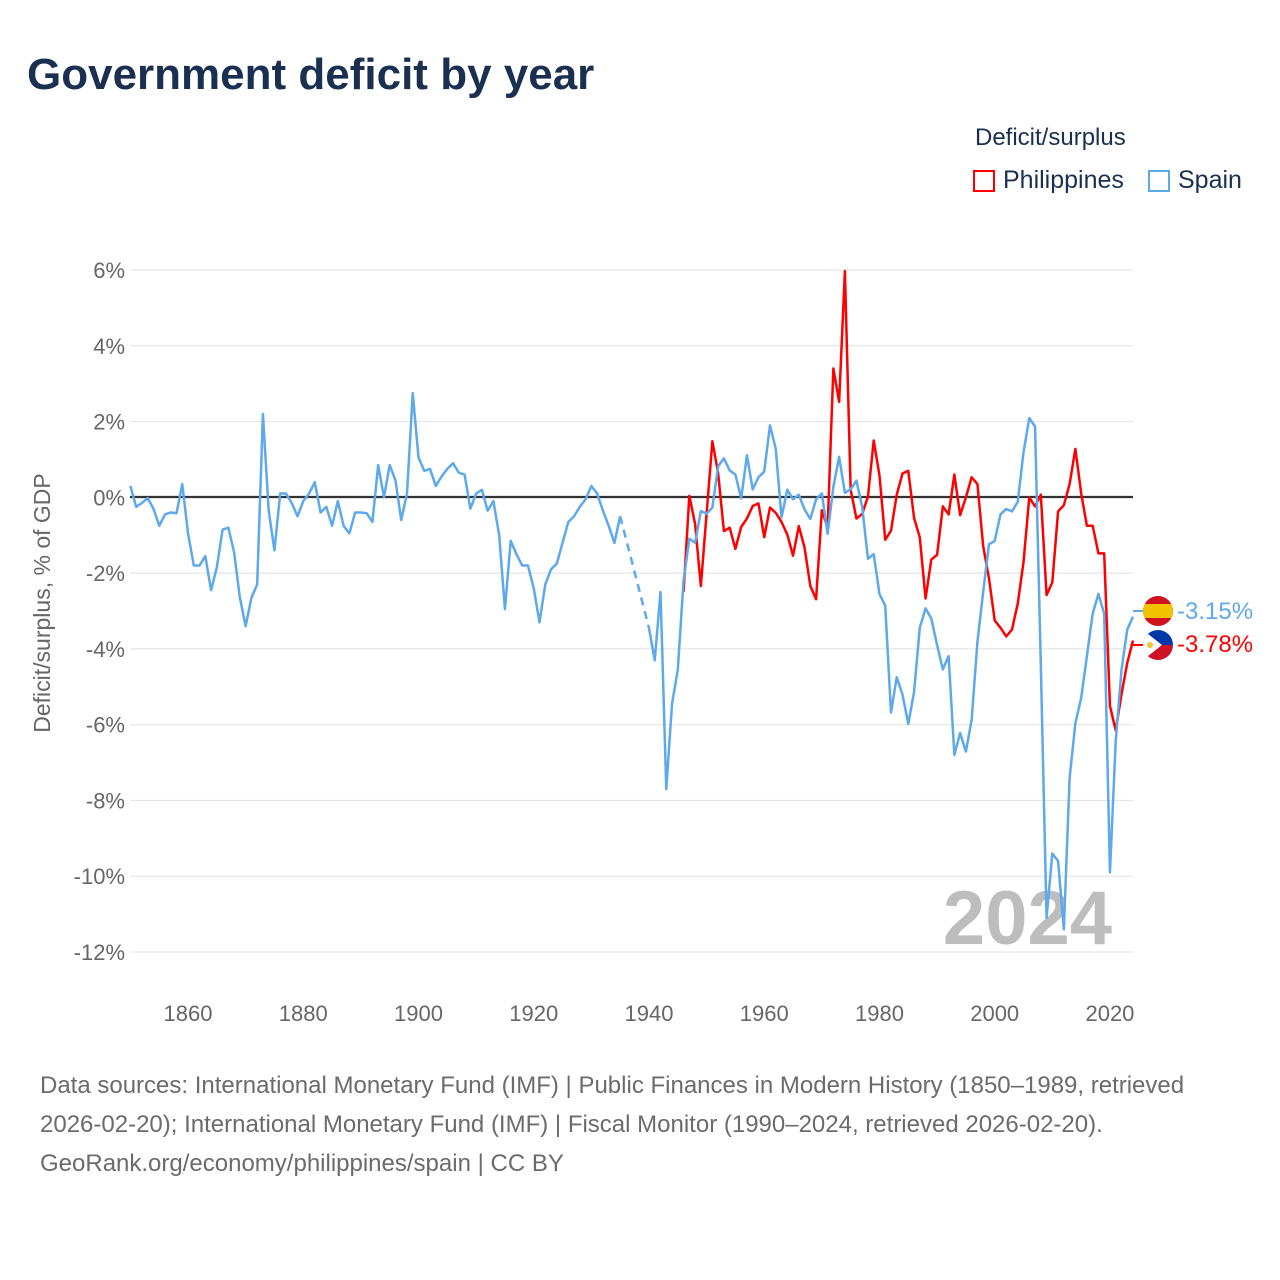 Image resolution: width=1280 pixels, height=1280 pixels. What do you see at coordinates (109, 346) in the screenshot?
I see `y-tick-label: 4%` at bounding box center [109, 346].